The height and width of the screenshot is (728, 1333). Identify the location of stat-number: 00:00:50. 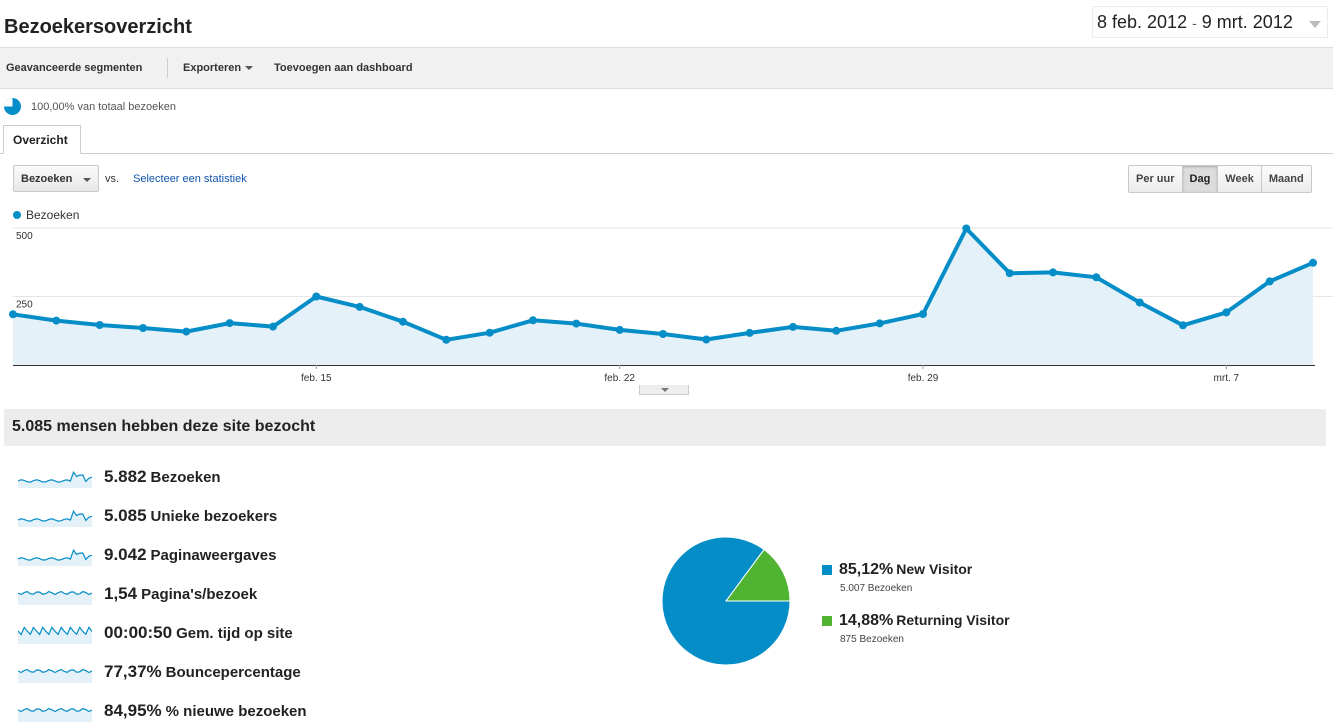
(138, 632).